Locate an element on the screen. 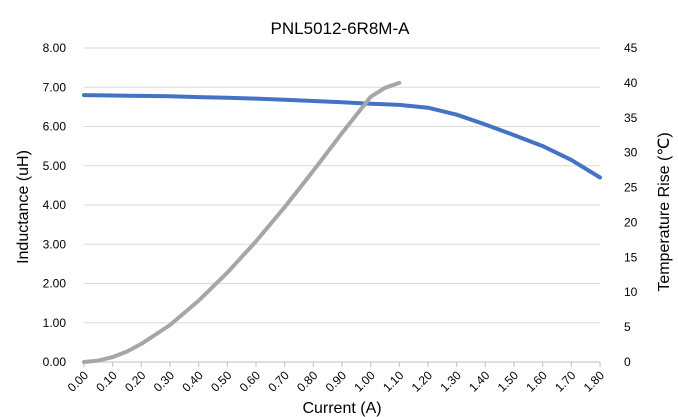  y2-tick-label: 45 is located at coordinates (631, 48).